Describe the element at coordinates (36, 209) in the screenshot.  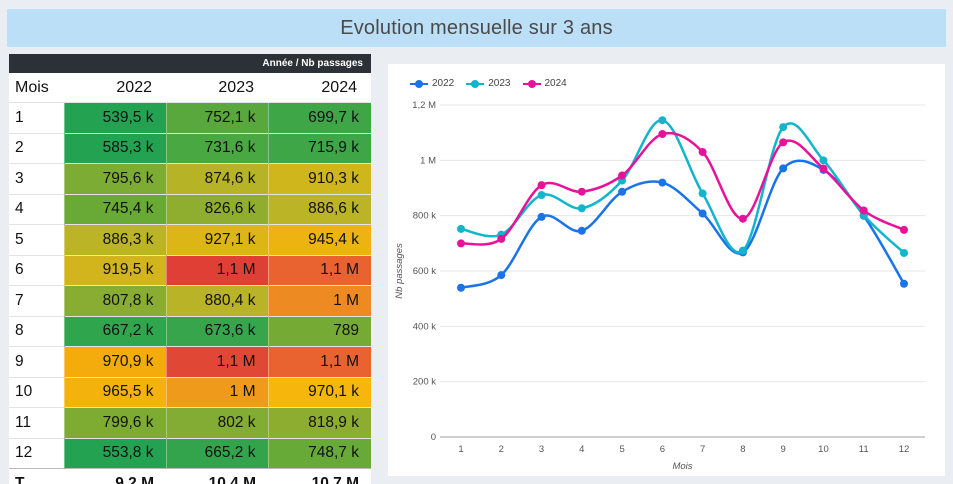
I see `cell-mois: 4` at that location.